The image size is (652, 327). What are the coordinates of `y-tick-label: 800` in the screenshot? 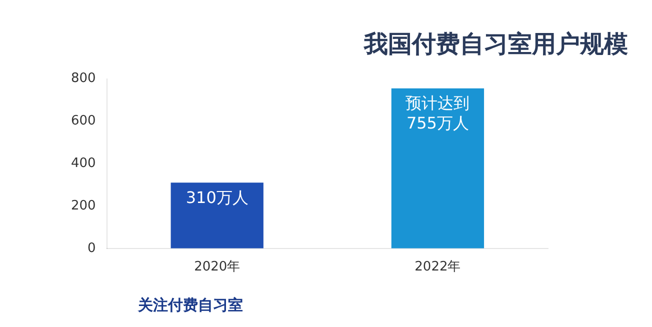 It's located at (83, 78).